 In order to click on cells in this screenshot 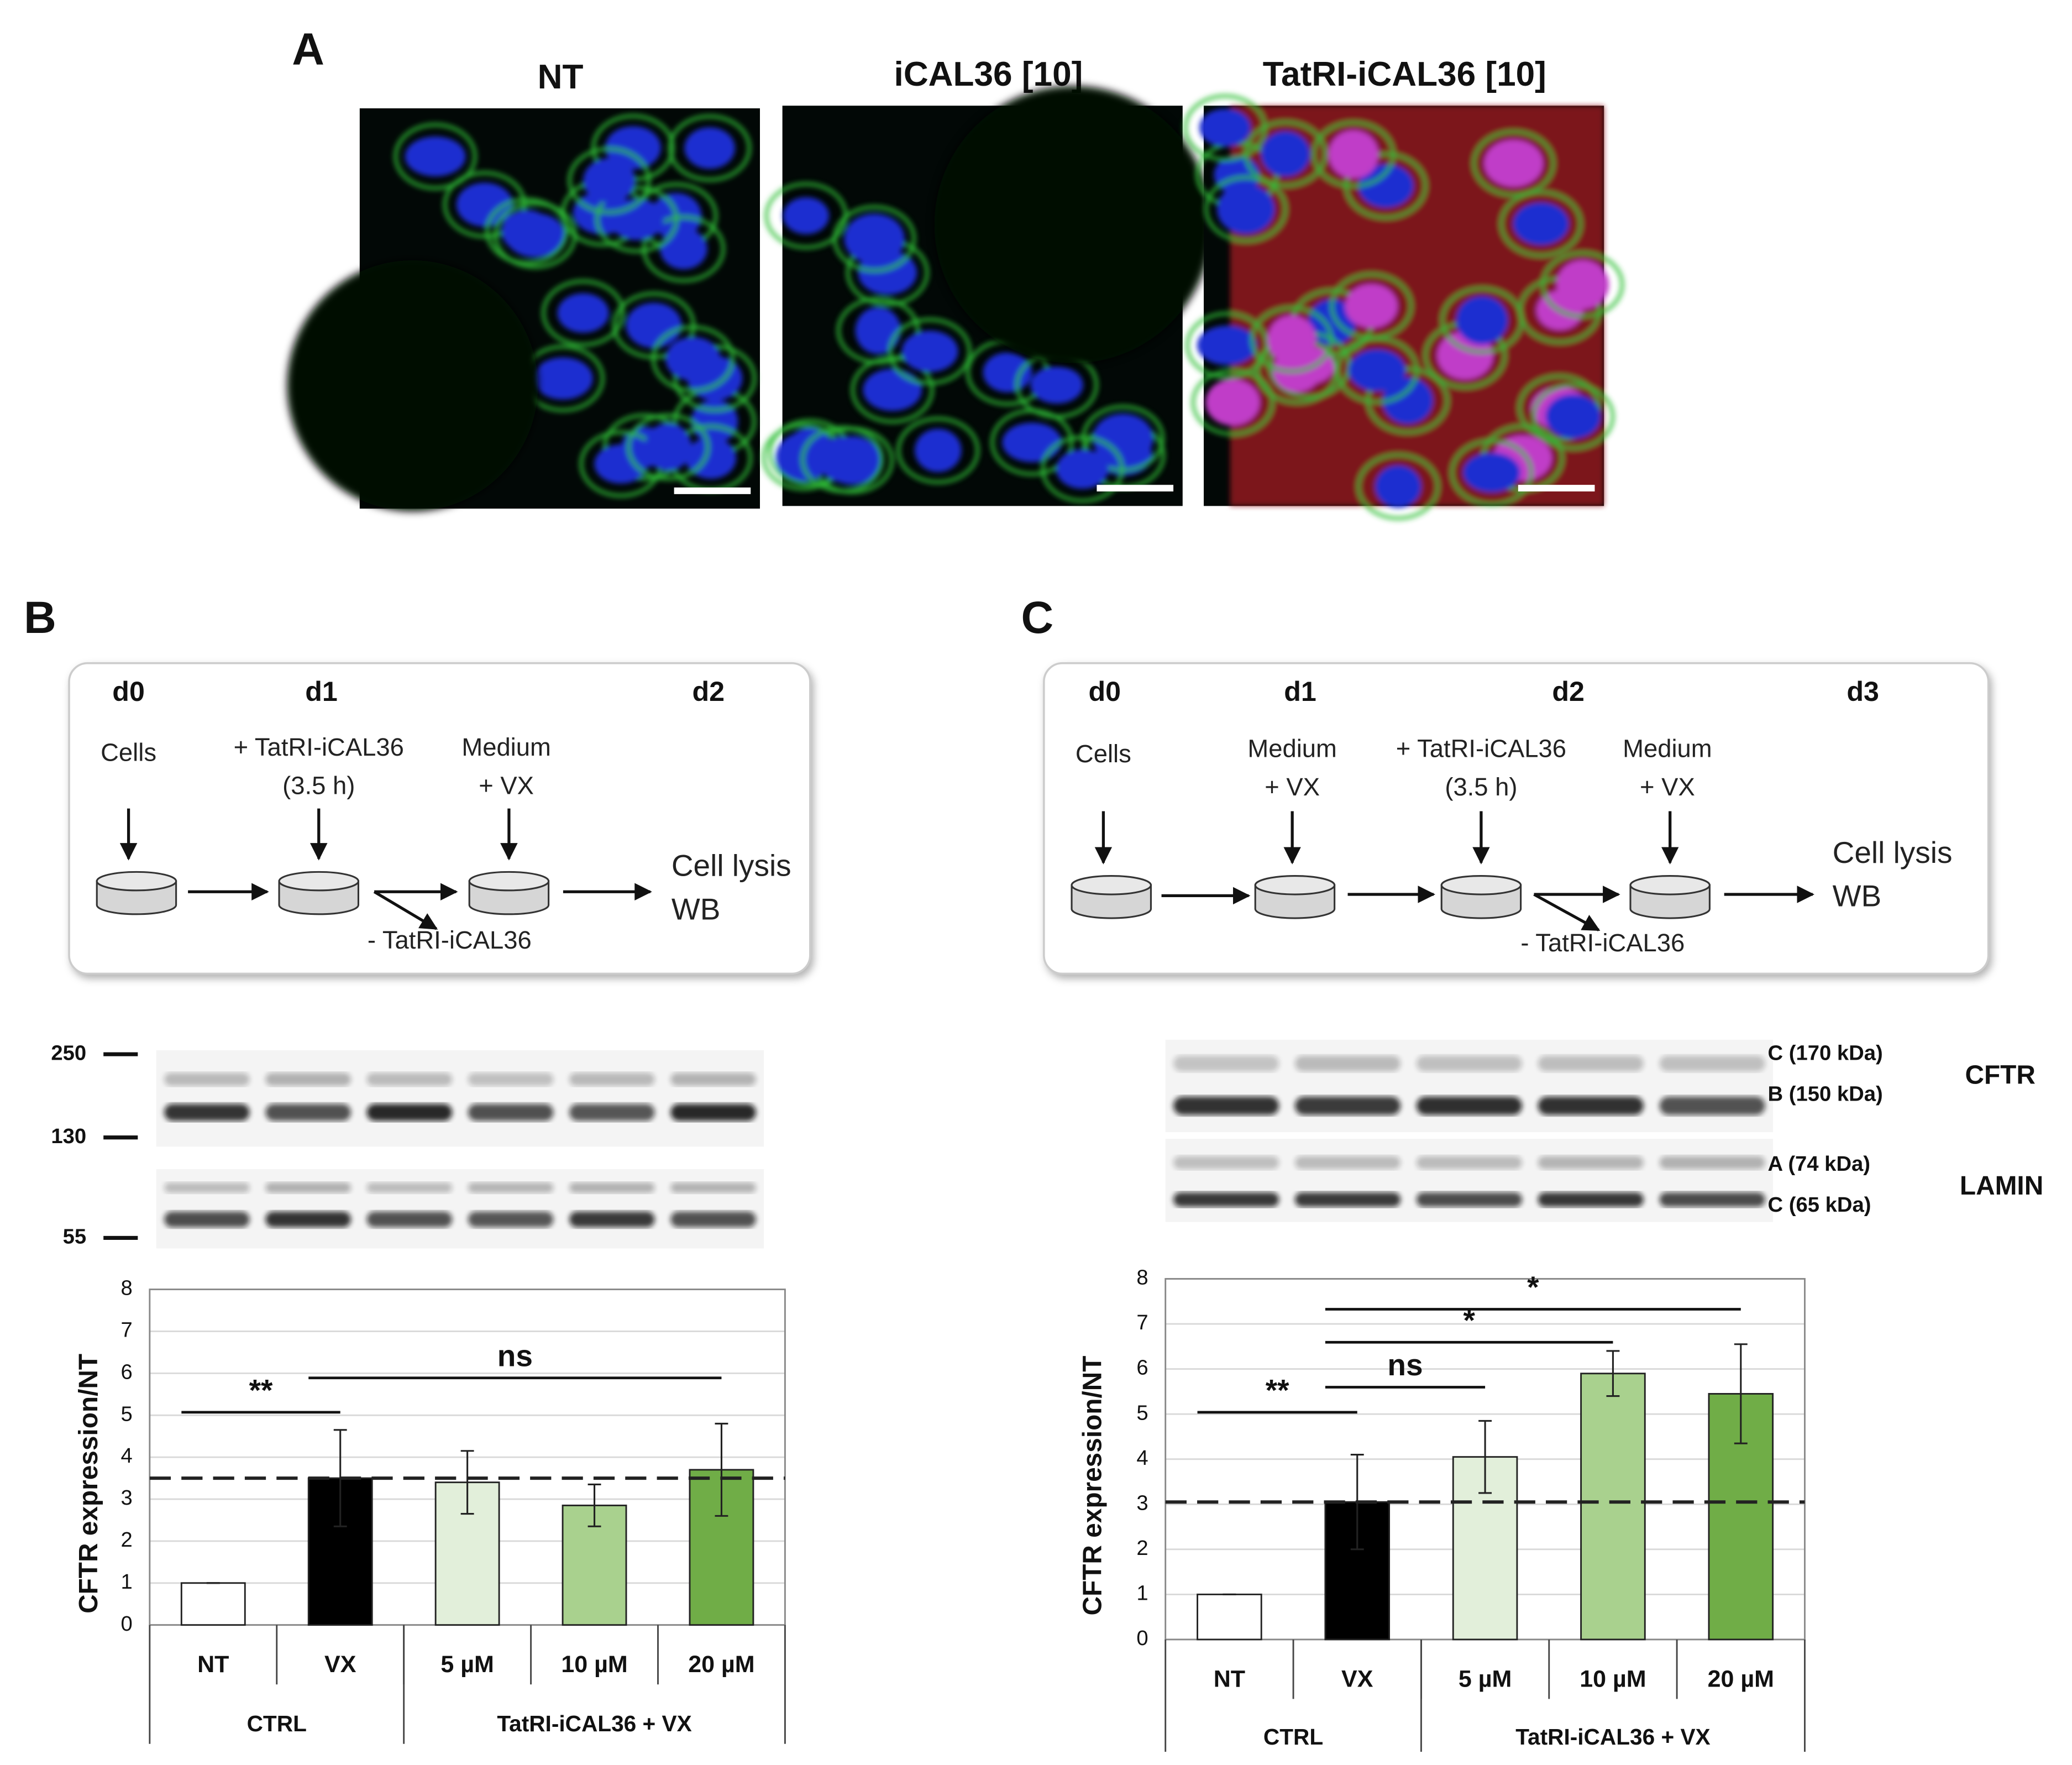, I will do `click(1403, 307)`.